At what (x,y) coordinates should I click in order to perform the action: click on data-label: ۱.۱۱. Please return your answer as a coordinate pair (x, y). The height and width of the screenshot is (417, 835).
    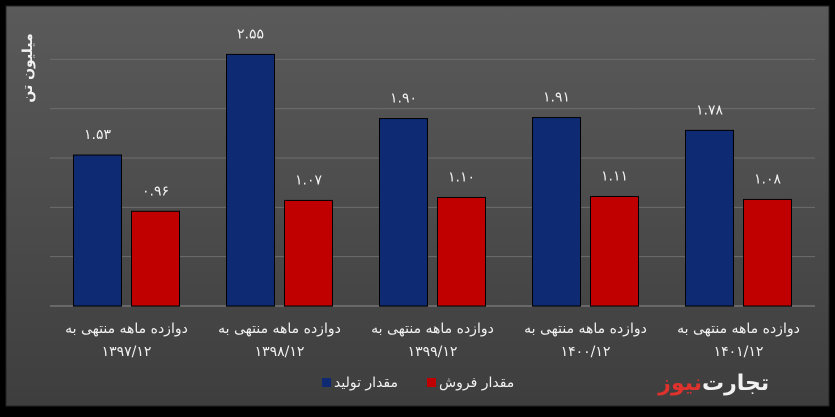
    Looking at the image, I should click on (614, 176).